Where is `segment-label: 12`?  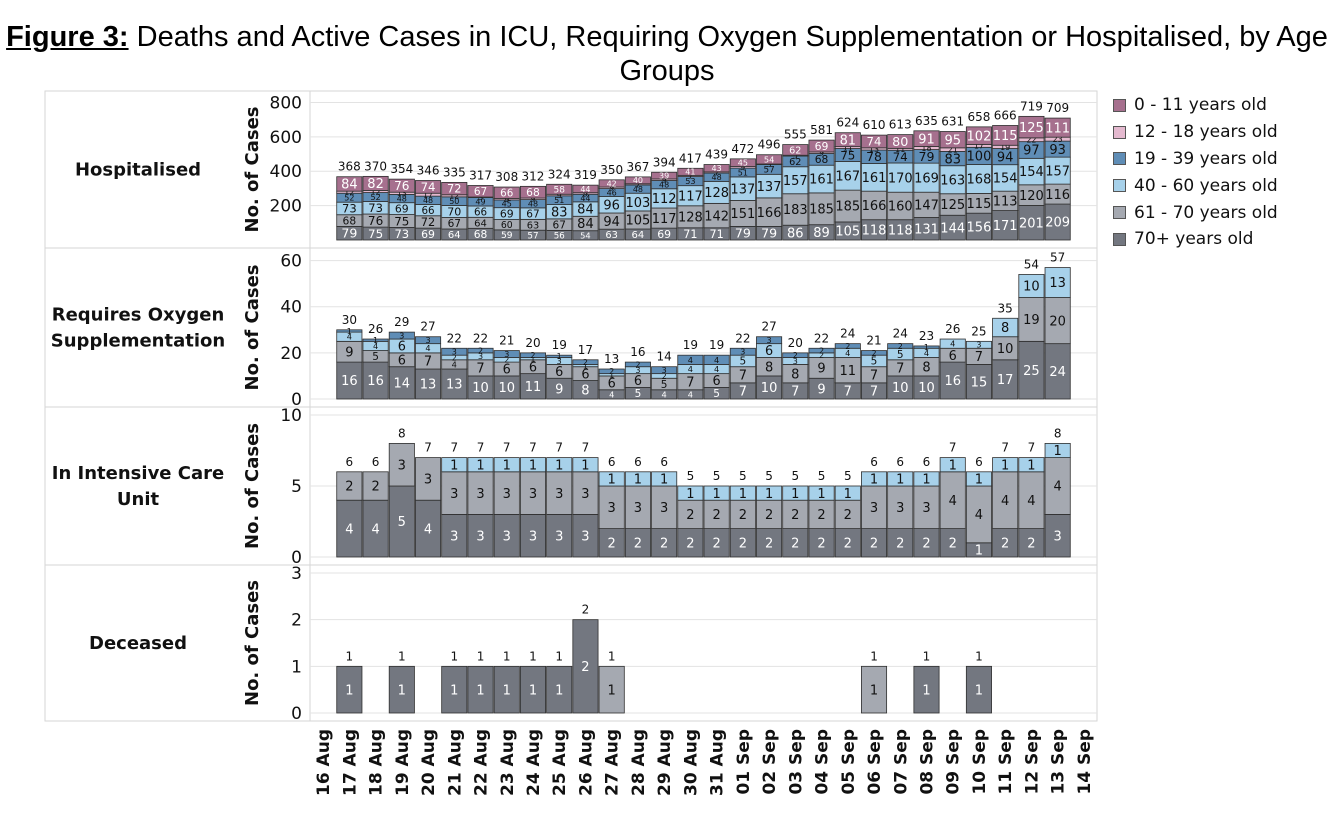 segment-label: 12 is located at coordinates (349, 192).